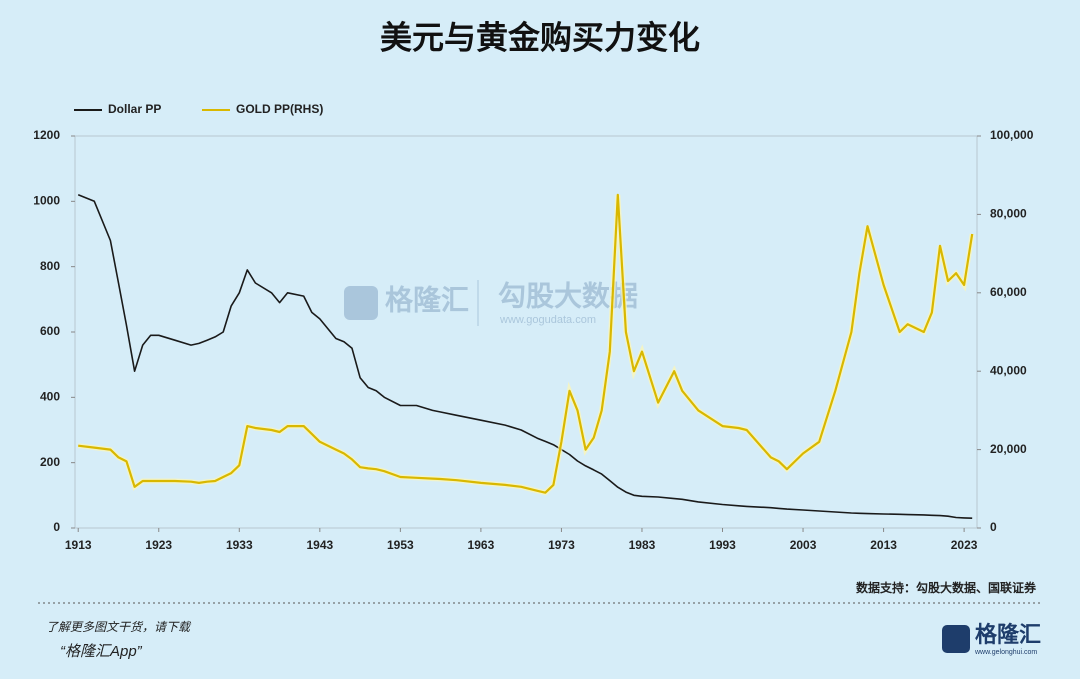 Image resolution: width=1080 pixels, height=679 pixels. Describe the element at coordinates (1008, 370) in the screenshot. I see `y2-tick-label: 40,000` at that location.